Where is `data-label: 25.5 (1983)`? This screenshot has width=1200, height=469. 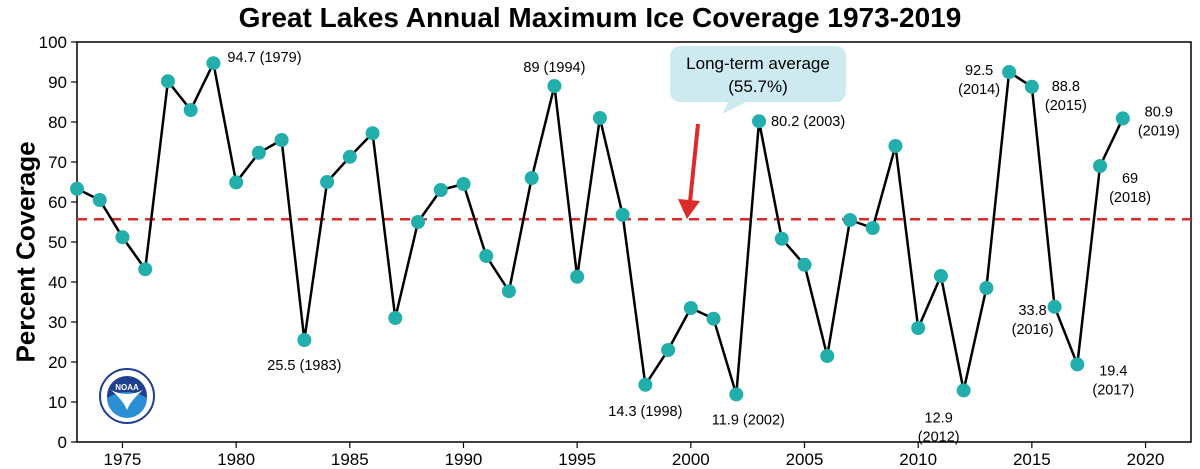 data-label: 25.5 (1983) is located at coordinates (304, 366).